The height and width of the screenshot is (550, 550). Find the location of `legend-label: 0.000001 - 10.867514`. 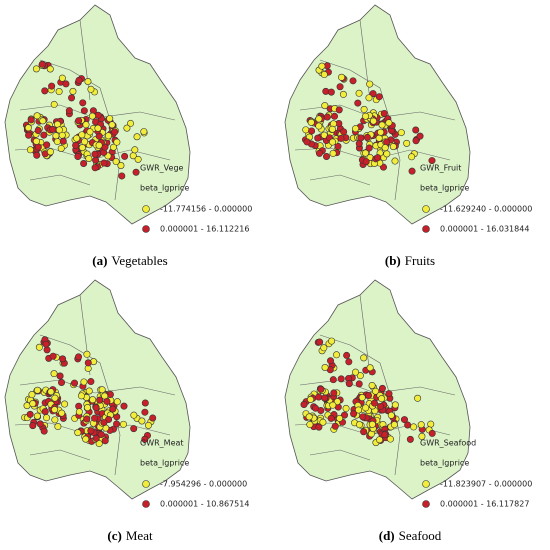

legend-label: 0.000001 - 10.867514 is located at coordinates (204, 504).